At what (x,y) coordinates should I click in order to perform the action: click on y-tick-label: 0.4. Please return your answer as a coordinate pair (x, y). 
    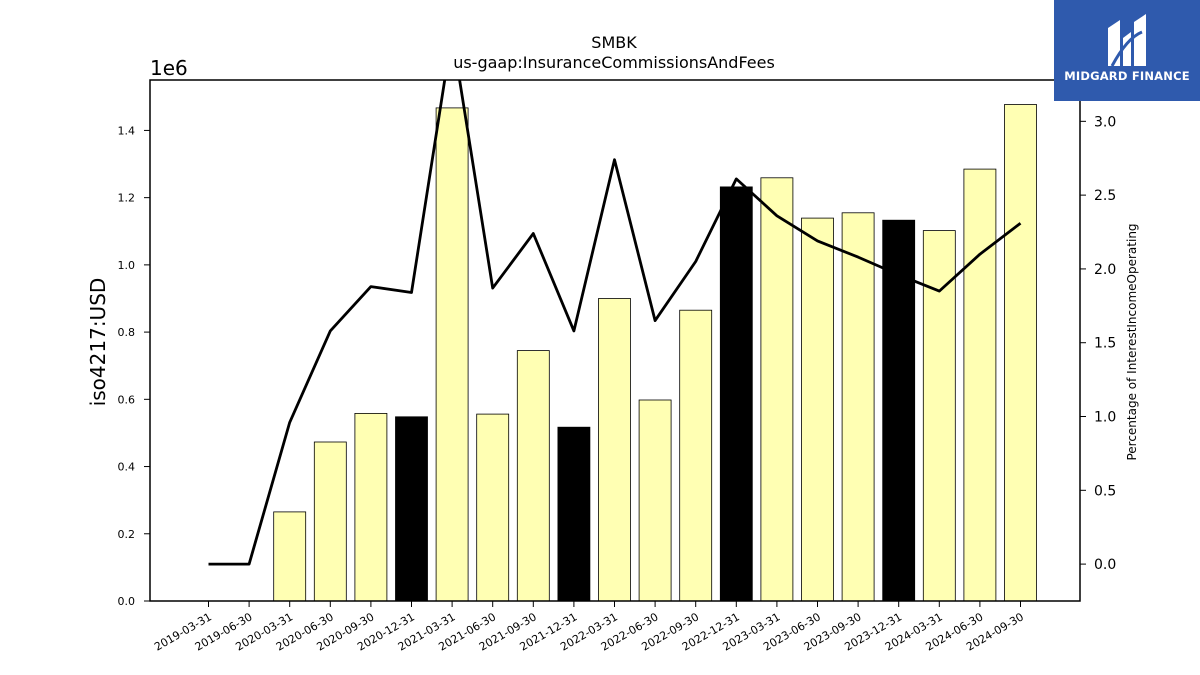
    Looking at the image, I should click on (127, 467).